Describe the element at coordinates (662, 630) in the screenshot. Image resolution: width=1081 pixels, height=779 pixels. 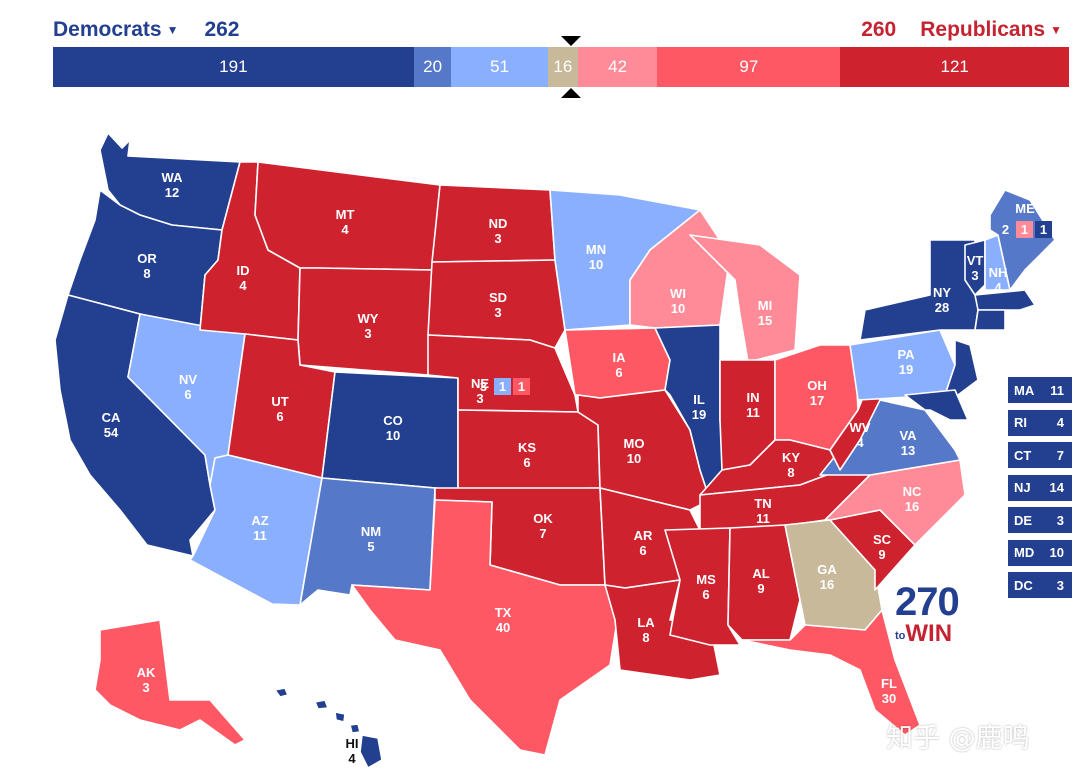
I see `state-la` at that location.